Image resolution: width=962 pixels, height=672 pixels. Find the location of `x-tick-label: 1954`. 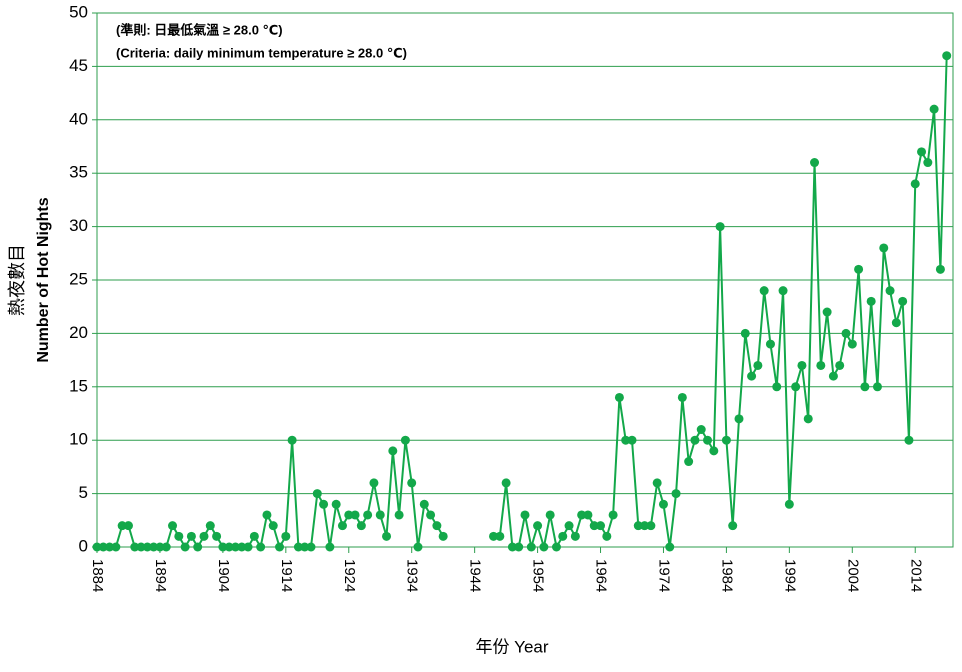

x-tick-label: 1954 is located at coordinates (538, 575).